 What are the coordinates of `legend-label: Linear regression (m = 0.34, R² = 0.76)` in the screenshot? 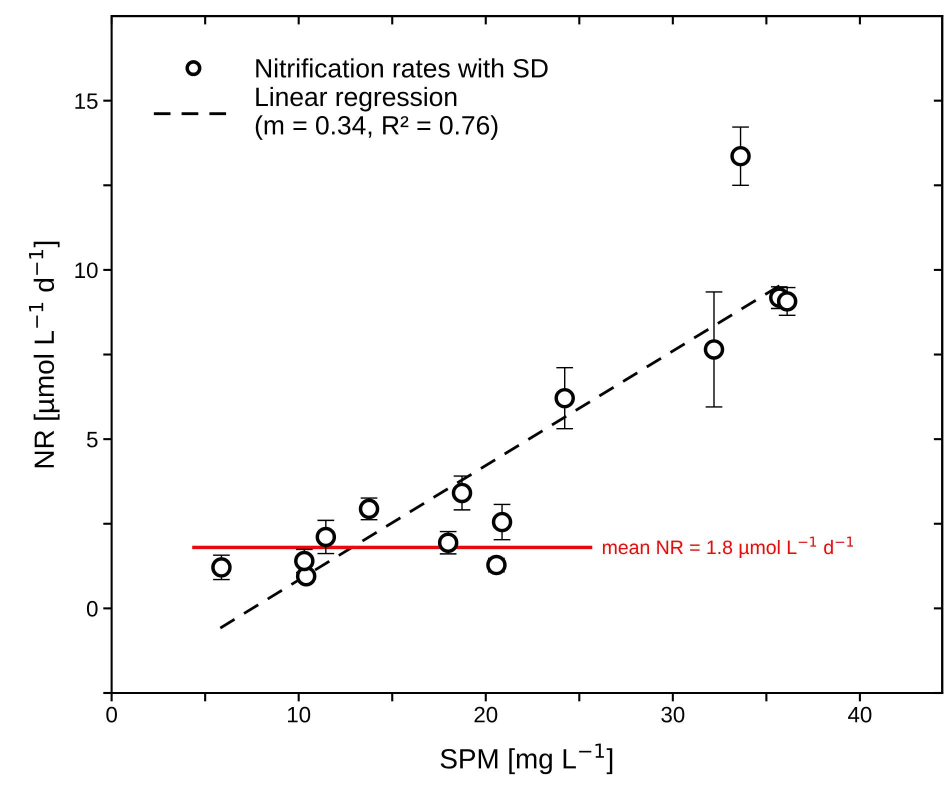 It's located at (377, 113).